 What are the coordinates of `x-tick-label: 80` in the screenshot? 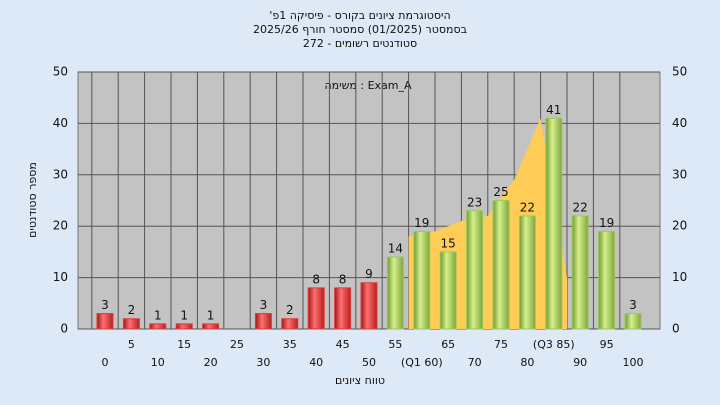 It's located at (527, 362).